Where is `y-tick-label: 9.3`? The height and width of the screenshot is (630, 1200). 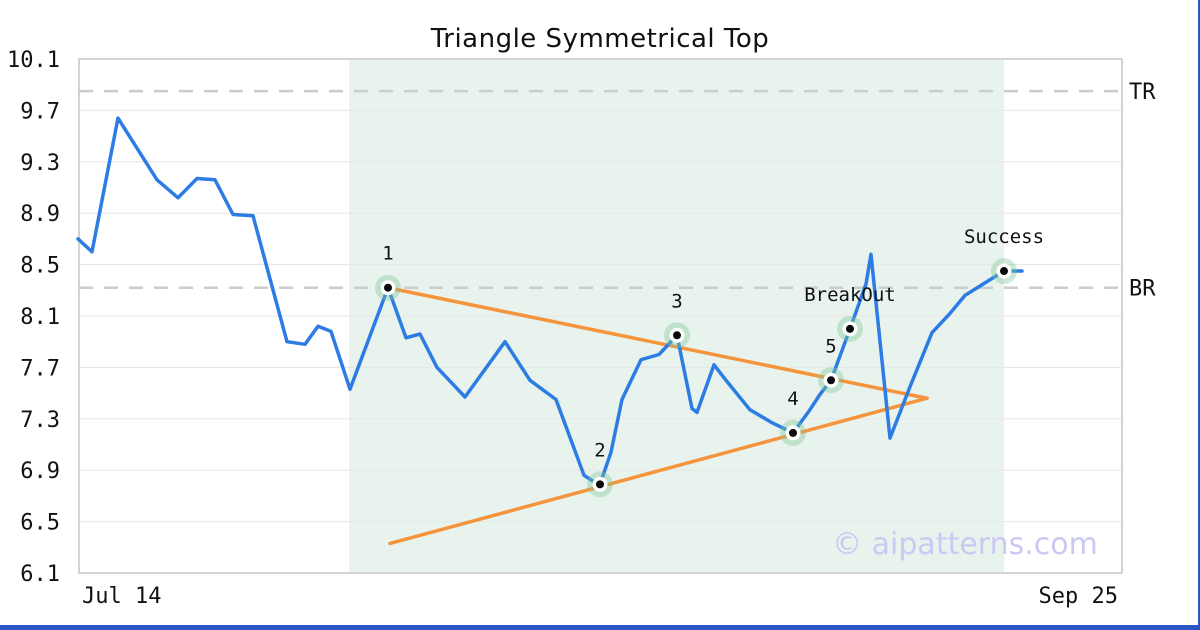 y-tick-label: 9.3 is located at coordinates (40, 163).